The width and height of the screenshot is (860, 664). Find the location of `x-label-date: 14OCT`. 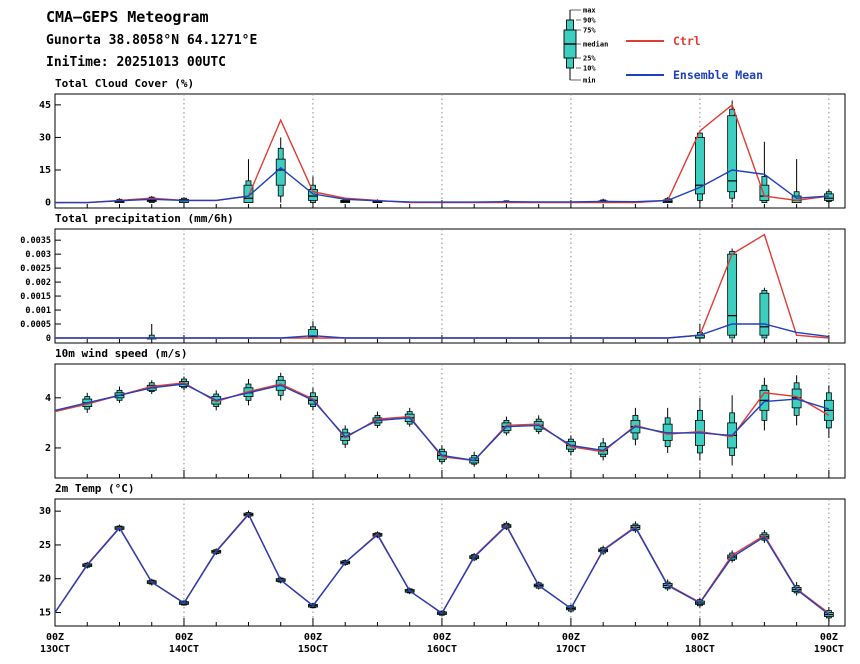

x-label-date: 14OCT is located at coordinates (184, 649).